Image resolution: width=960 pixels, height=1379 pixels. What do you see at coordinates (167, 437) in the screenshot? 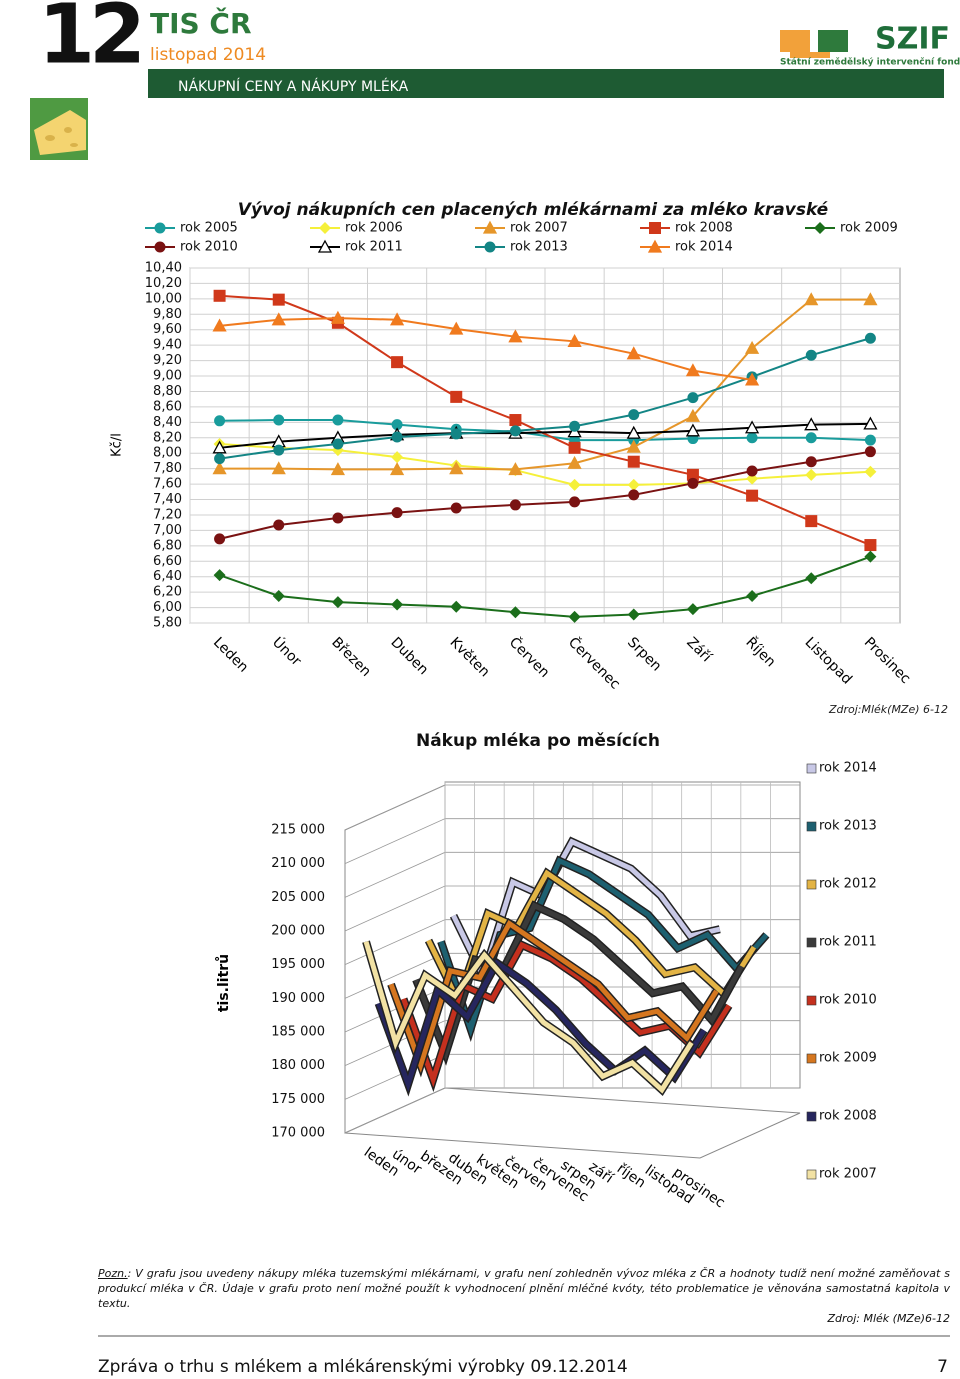
I see `y-tick-label: 8,20` at bounding box center [167, 437].